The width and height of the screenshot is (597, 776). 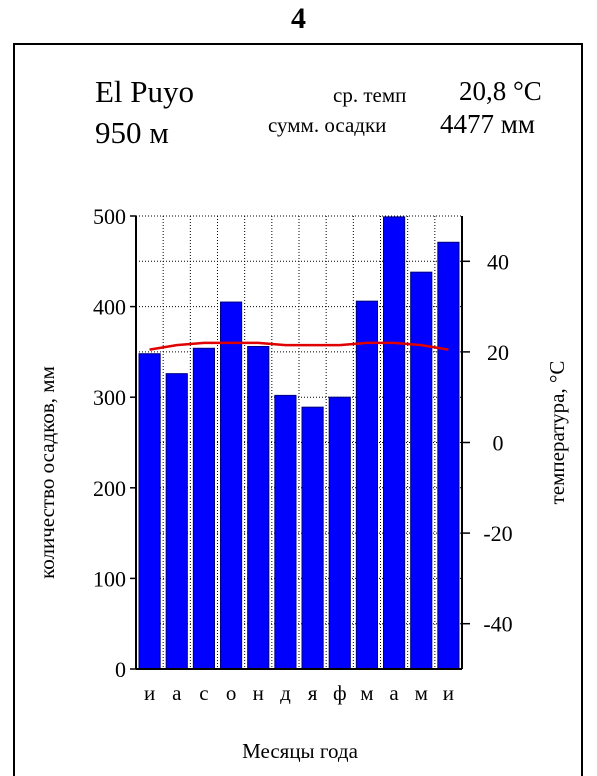 I want to click on precip-tick-label: 100, so click(x=109, y=578).